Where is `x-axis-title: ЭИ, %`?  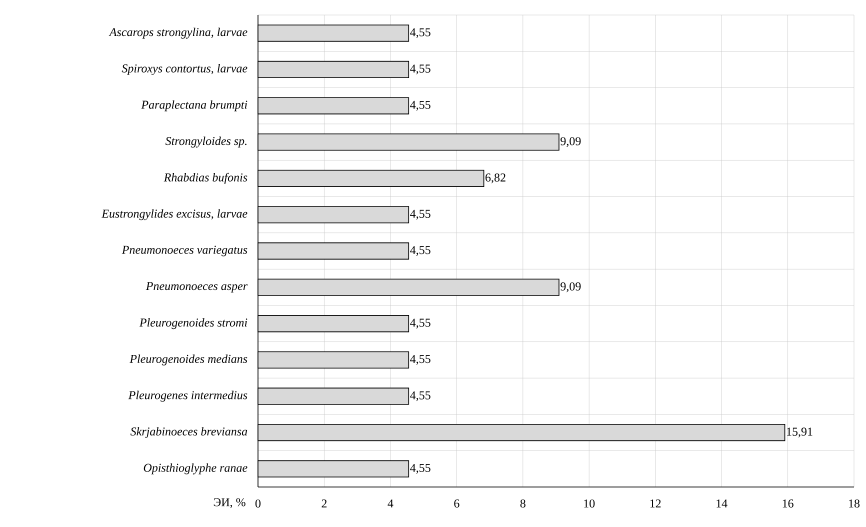
x-axis-title: ЭИ, % is located at coordinates (230, 503).